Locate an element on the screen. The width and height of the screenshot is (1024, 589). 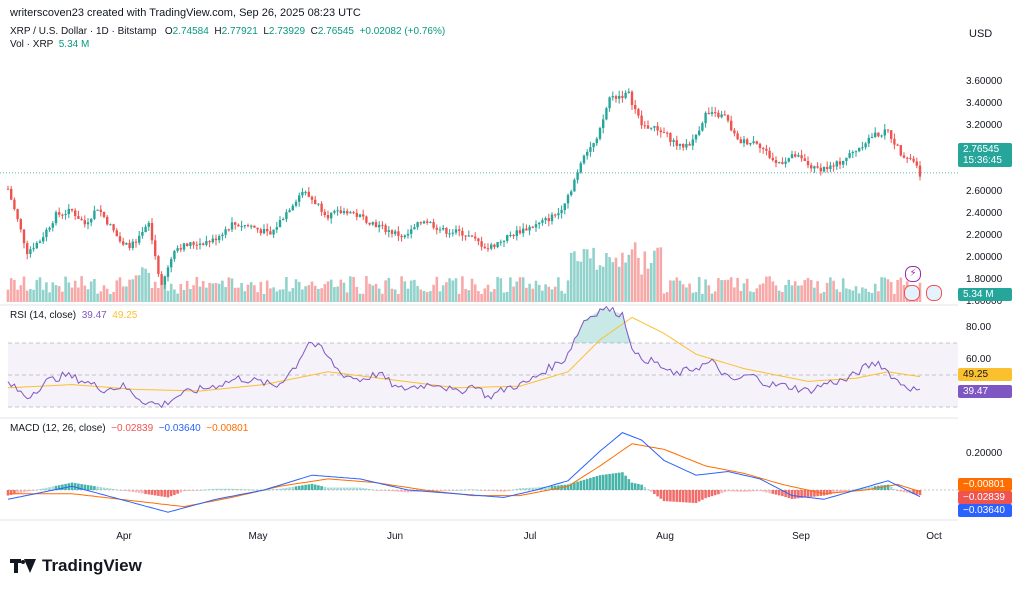
brand-name: TradingView is located at coordinates (92, 565).